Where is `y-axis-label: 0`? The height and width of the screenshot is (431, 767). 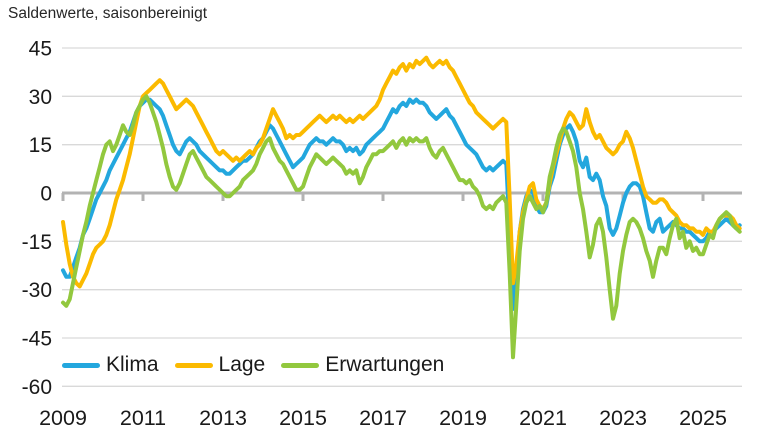 y-axis-label: 0 is located at coordinates (46, 194).